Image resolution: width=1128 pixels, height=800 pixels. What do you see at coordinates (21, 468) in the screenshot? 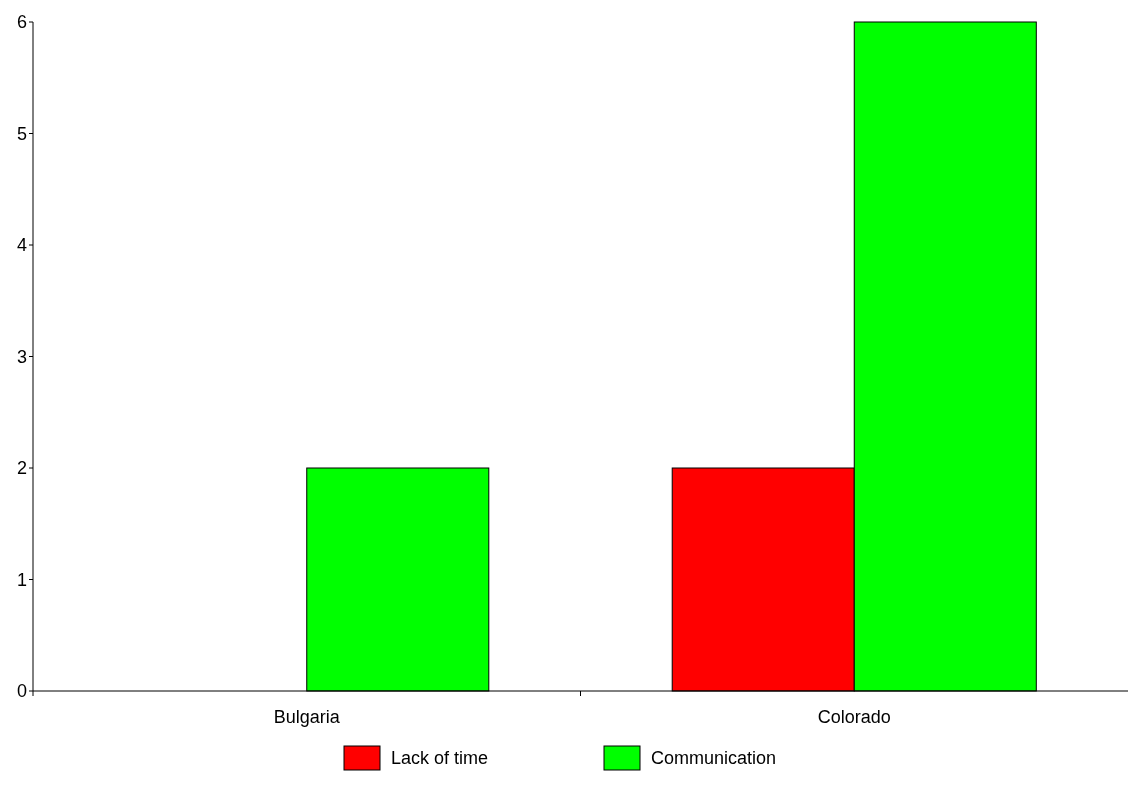
I see `y-tick-label: 2` at bounding box center [21, 468].